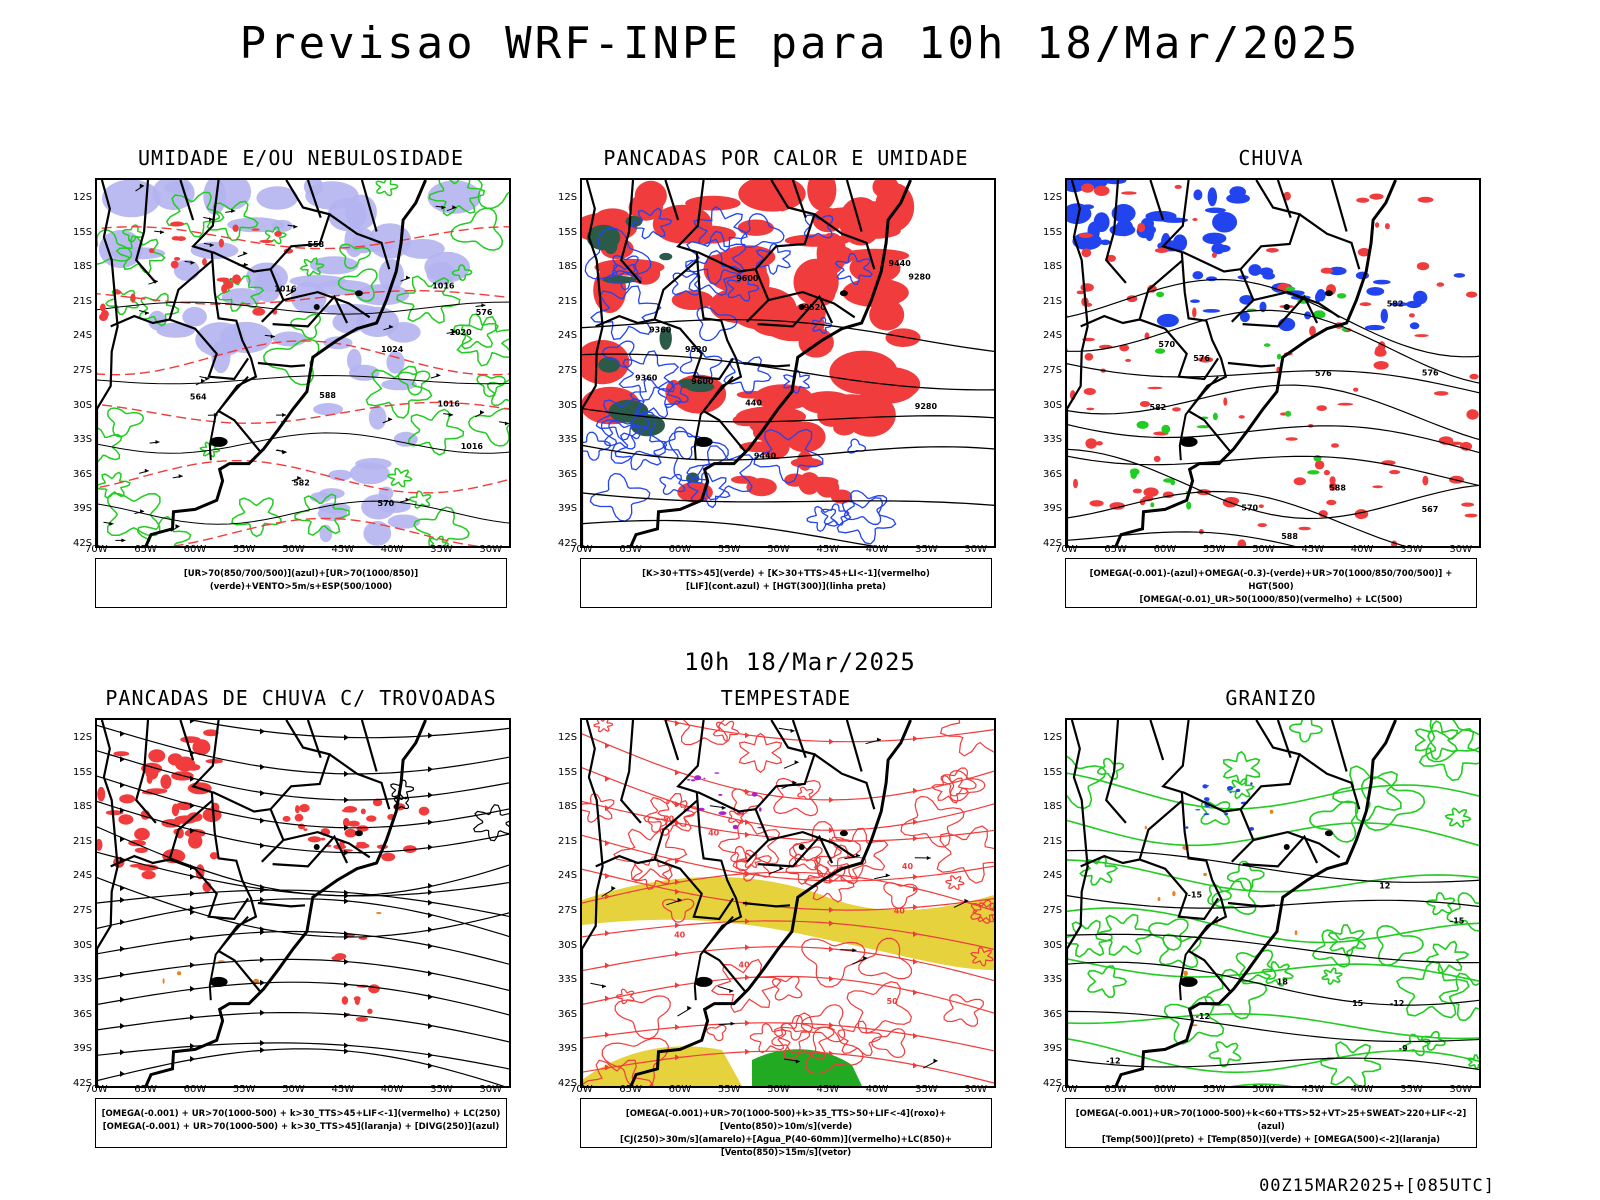 The width and height of the screenshot is (1600, 1200). Describe the element at coordinates (1395, 304) in the screenshot. I see `contour-label: 582` at that location.